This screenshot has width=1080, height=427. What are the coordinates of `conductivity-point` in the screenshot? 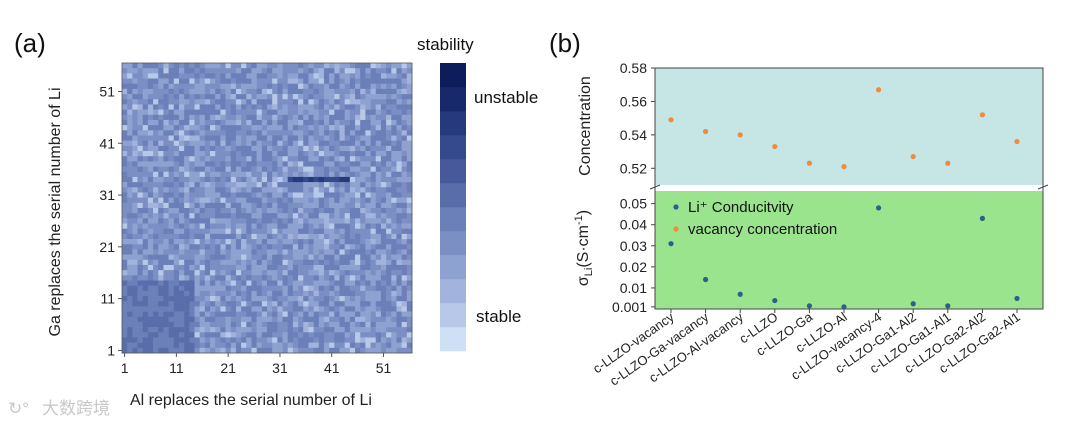 It's located at (844, 307).